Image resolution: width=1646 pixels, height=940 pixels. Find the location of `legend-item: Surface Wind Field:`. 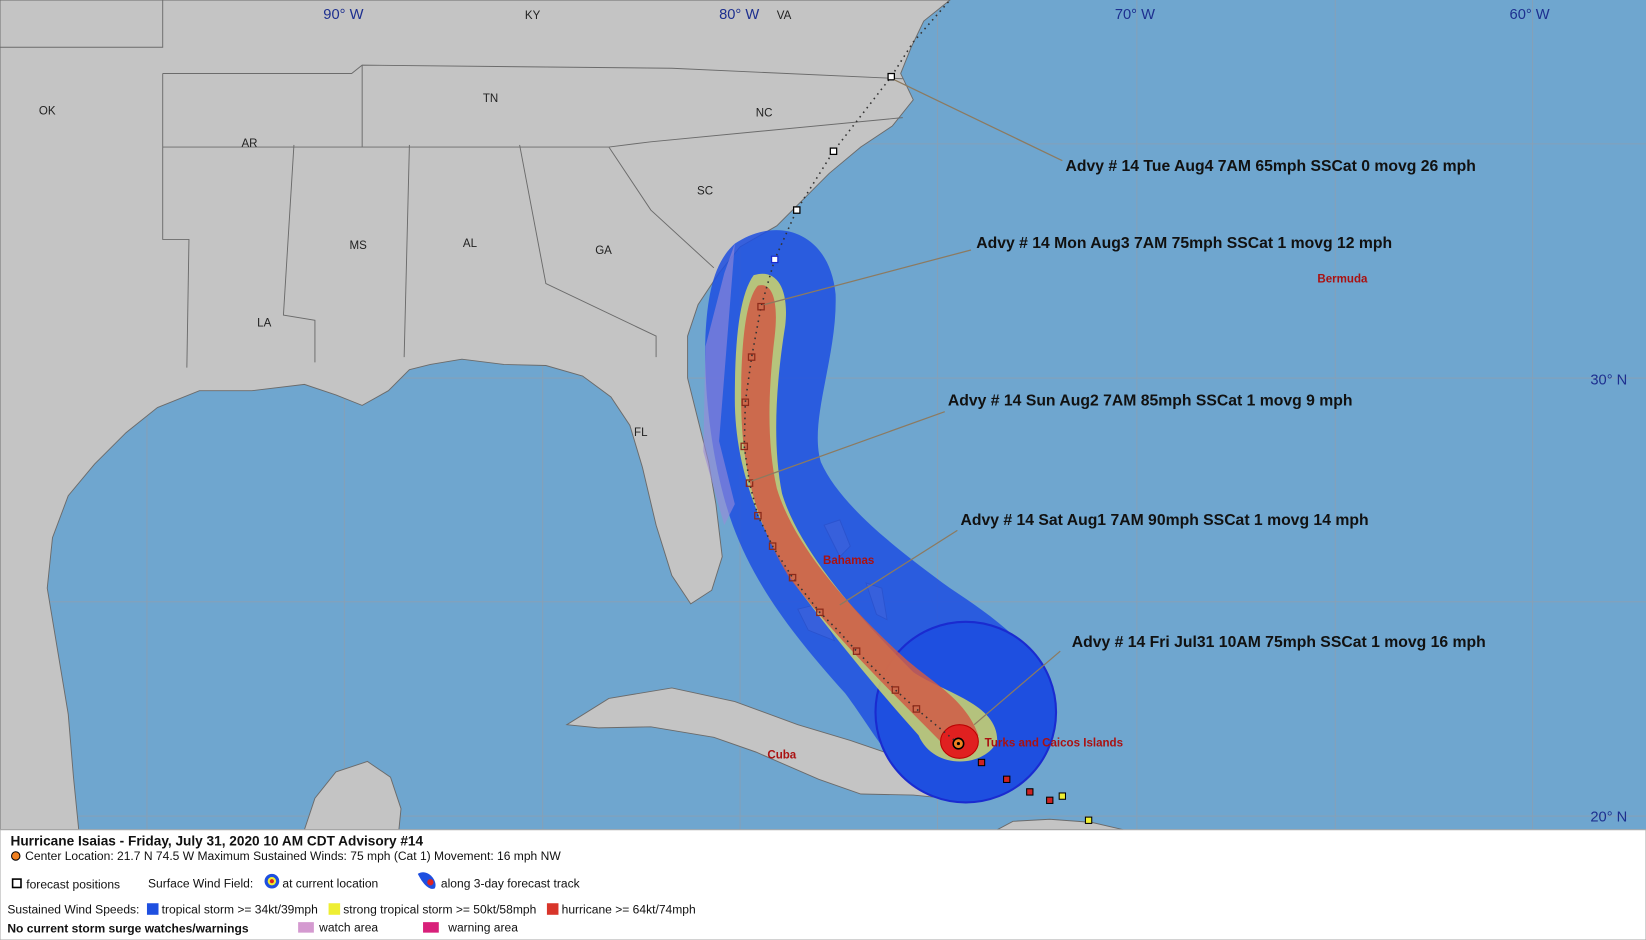

legend-item: Surface Wind Field: is located at coordinates (200, 883).